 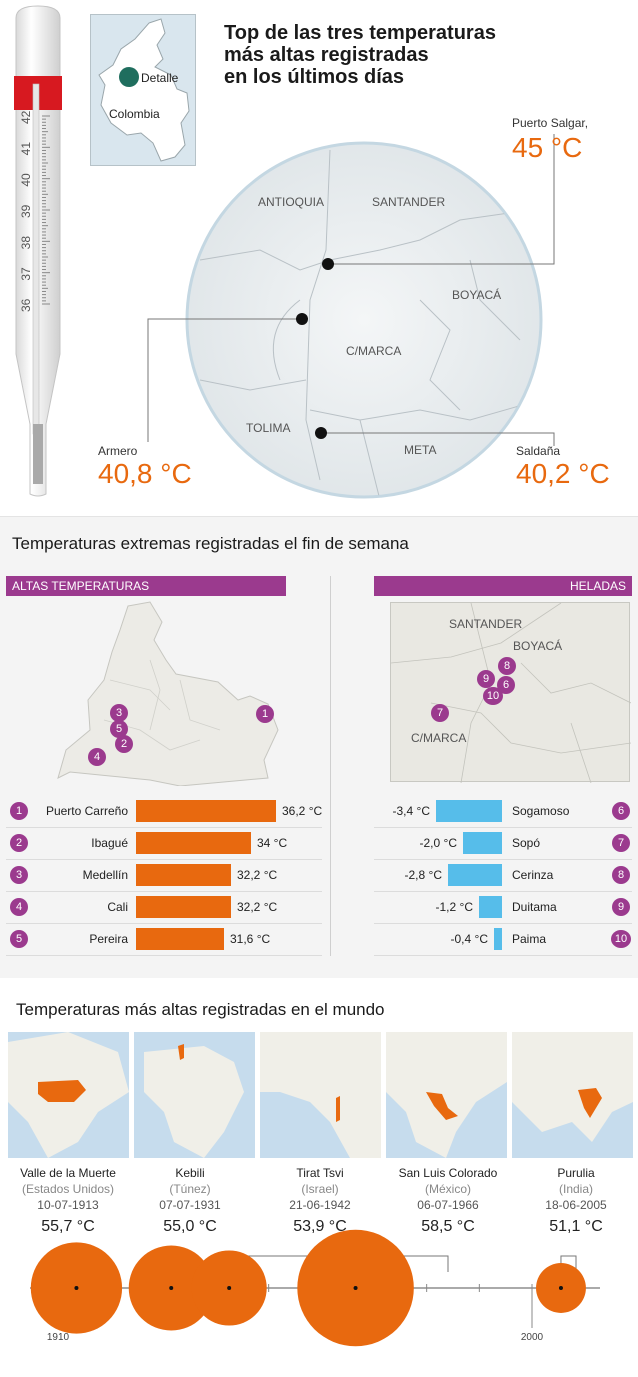 I want to click on frost-region-boyaca: BOYACÁ, so click(x=538, y=646).